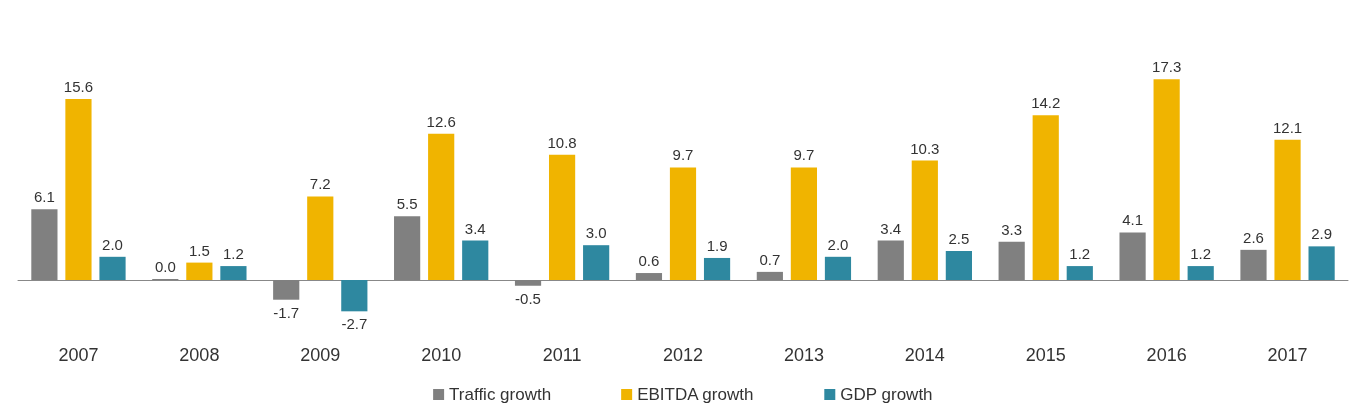  I want to click on data-label: 15.6, so click(78, 87).